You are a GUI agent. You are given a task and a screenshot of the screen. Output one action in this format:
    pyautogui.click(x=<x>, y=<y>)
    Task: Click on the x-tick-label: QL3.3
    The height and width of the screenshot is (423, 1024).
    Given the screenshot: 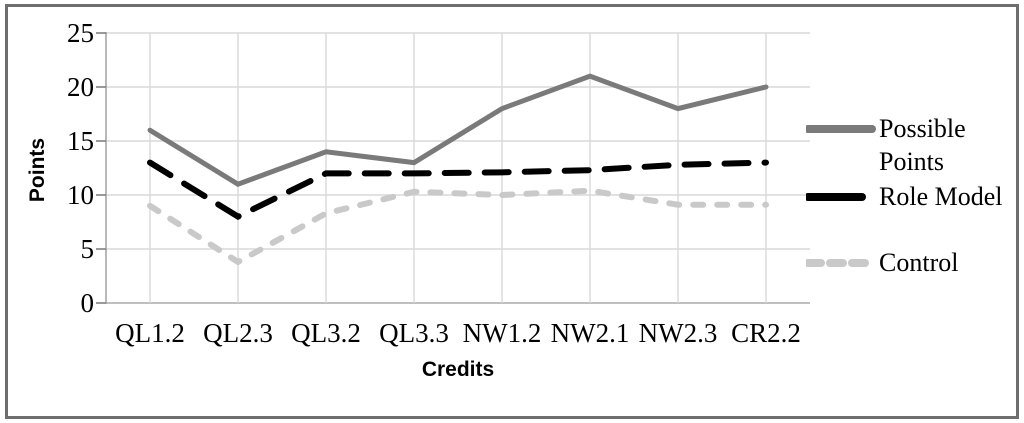 What is the action you would take?
    pyautogui.click(x=414, y=333)
    